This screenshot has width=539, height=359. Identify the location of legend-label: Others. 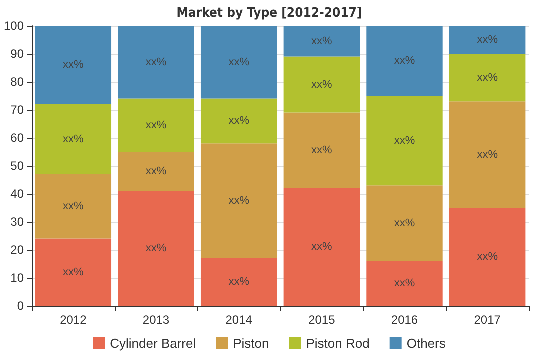
(426, 343).